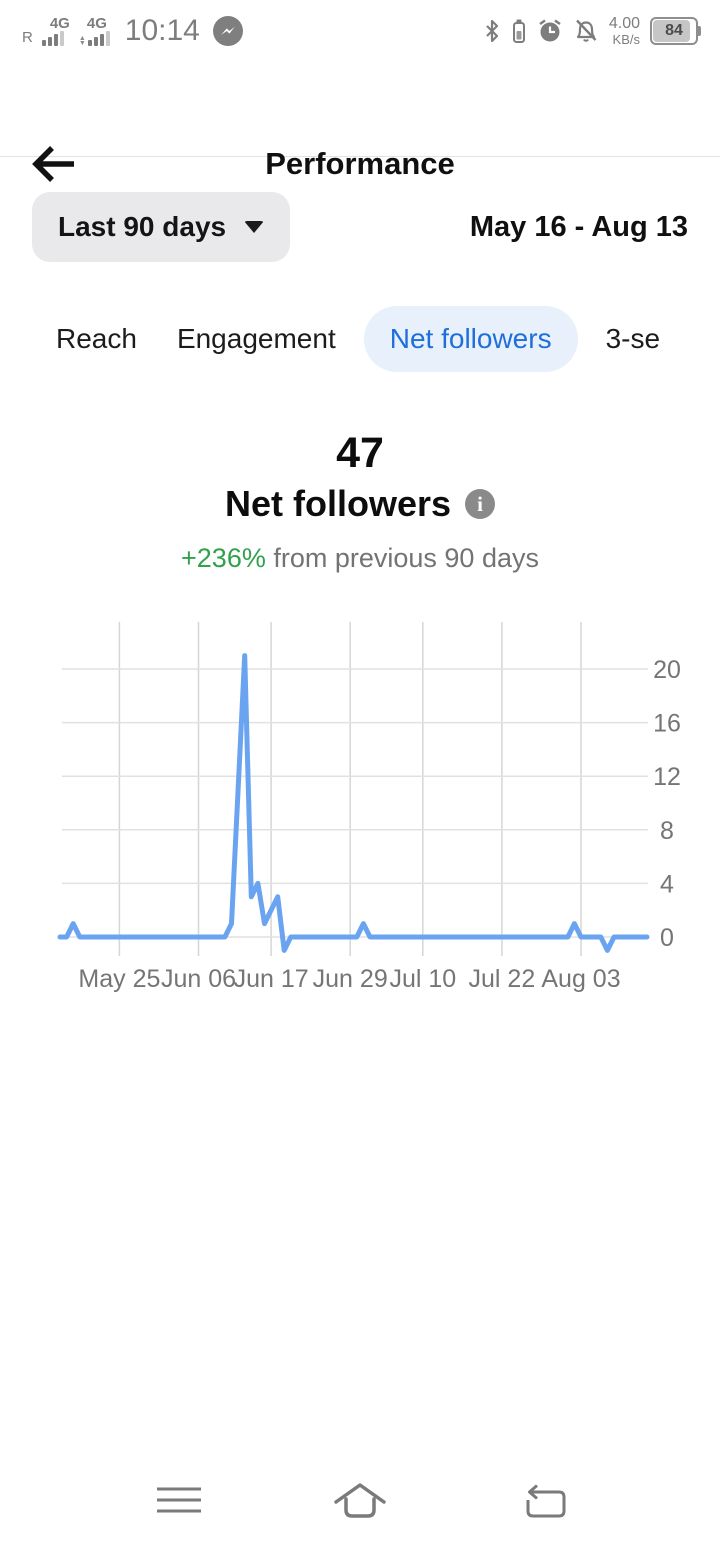 Image resolution: width=720 pixels, height=1544 pixels. What do you see at coordinates (94, 31) in the screenshot?
I see `sim2-signal-icon: 4G ▲ ▼` at bounding box center [94, 31].